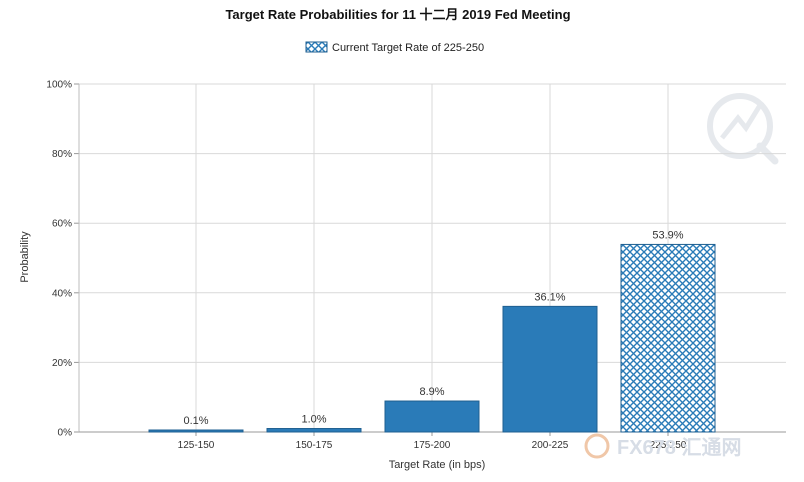 This screenshot has width=804, height=482. Describe the element at coordinates (667, 235) in the screenshot. I see `data-label: 53.9%` at that location.